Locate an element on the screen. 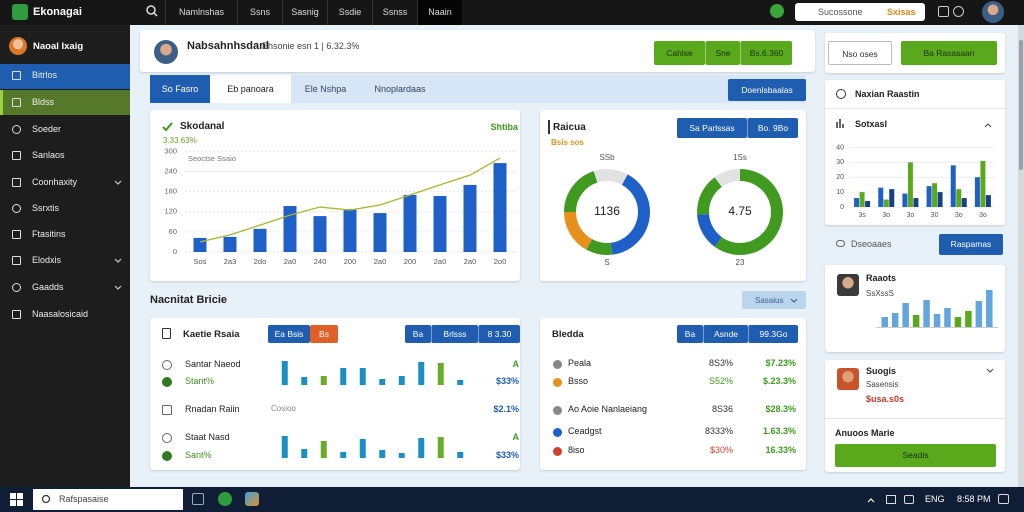 The height and width of the screenshot is (512, 1024). button: Ba Rasasaan is located at coordinates (949, 53).